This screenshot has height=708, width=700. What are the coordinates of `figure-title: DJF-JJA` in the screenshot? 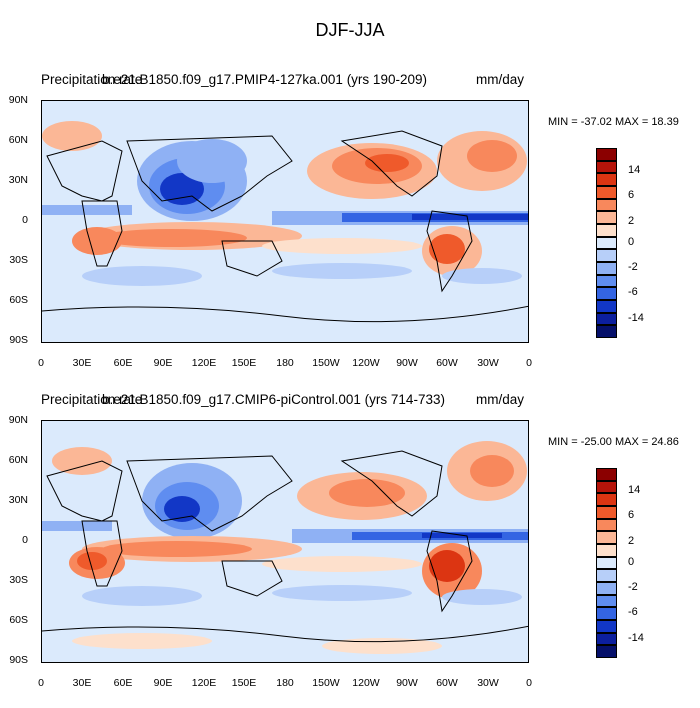 It's located at (350, 30).